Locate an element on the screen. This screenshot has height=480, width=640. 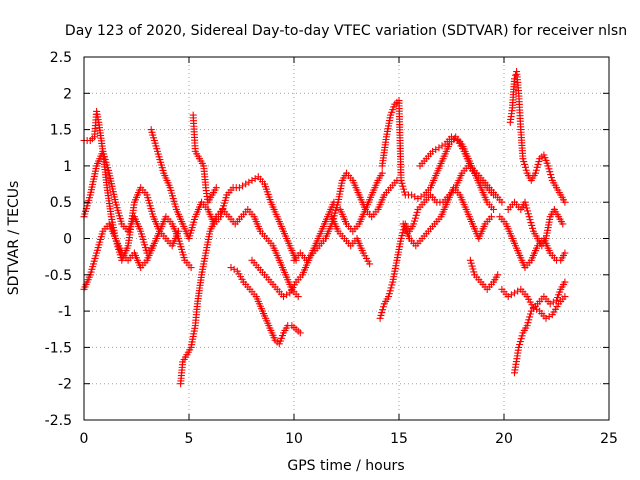
y-tick-label: 0 is located at coordinates (67, 240).